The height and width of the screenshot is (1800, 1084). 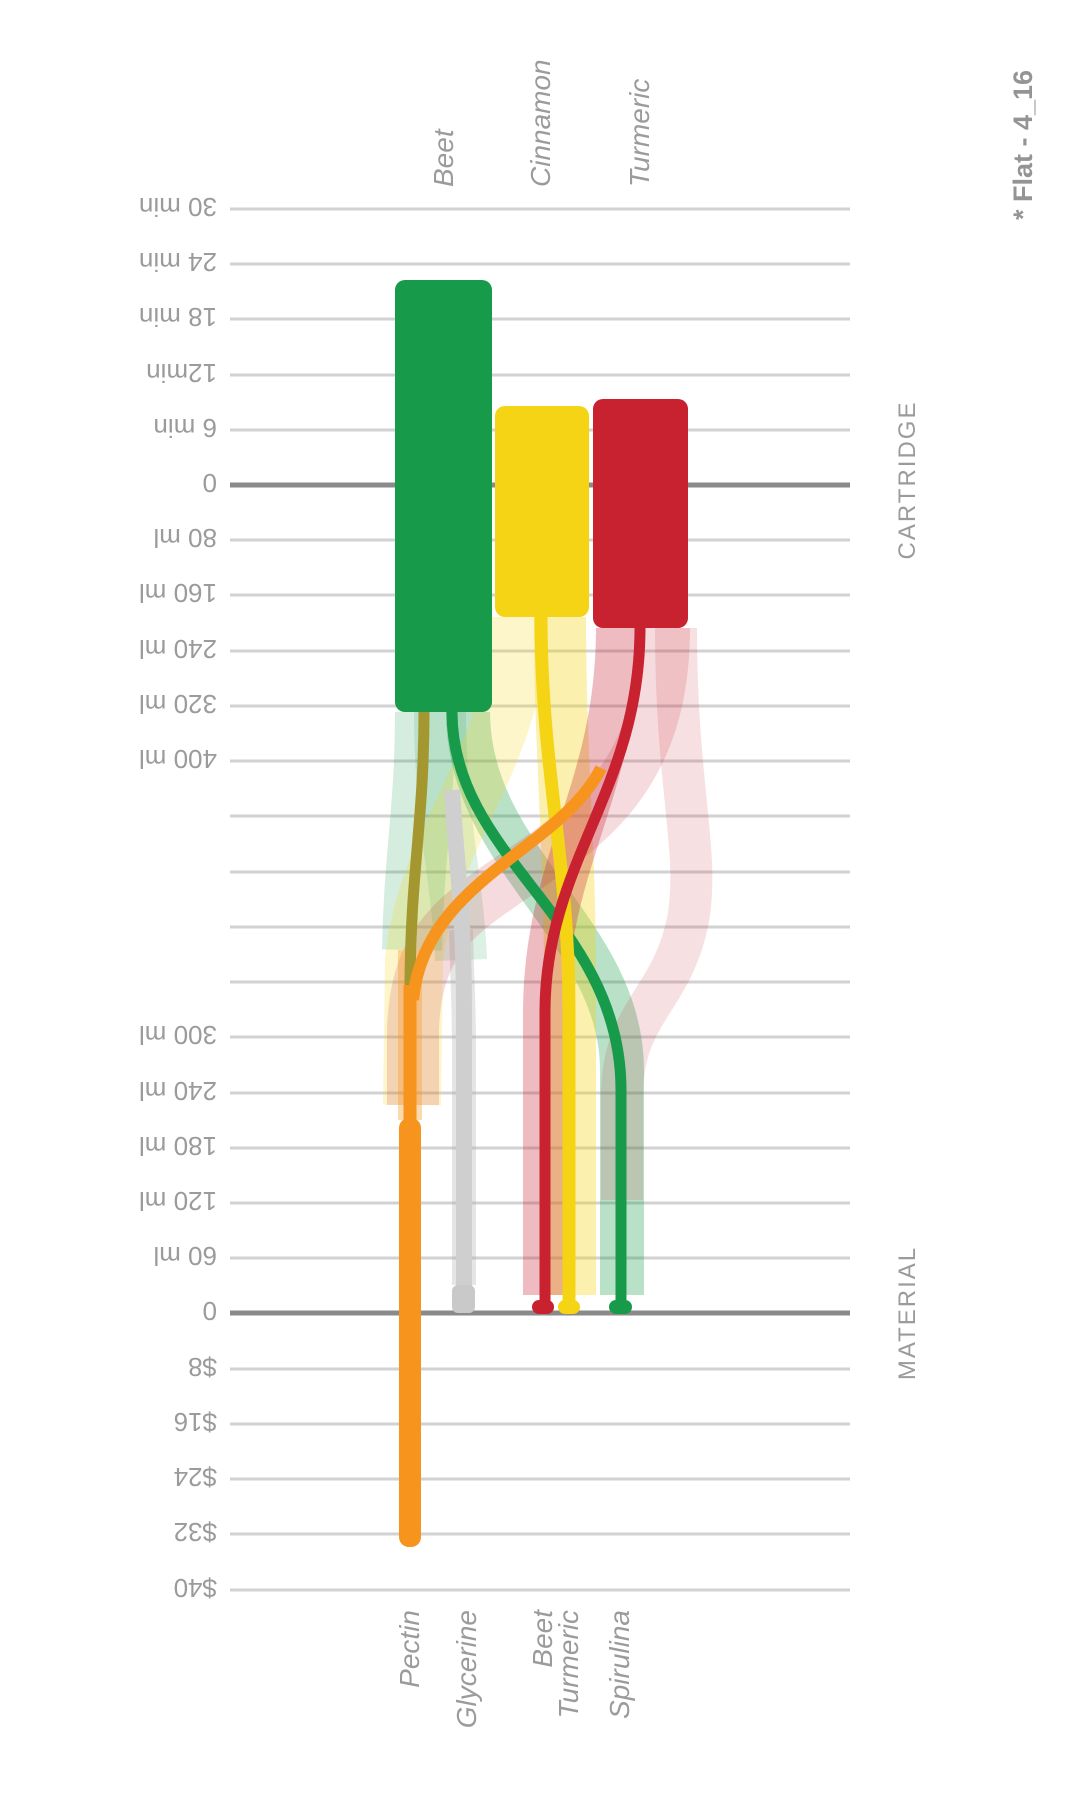 I want to click on axis-tick-label: 24 min, so click(x=177, y=262).